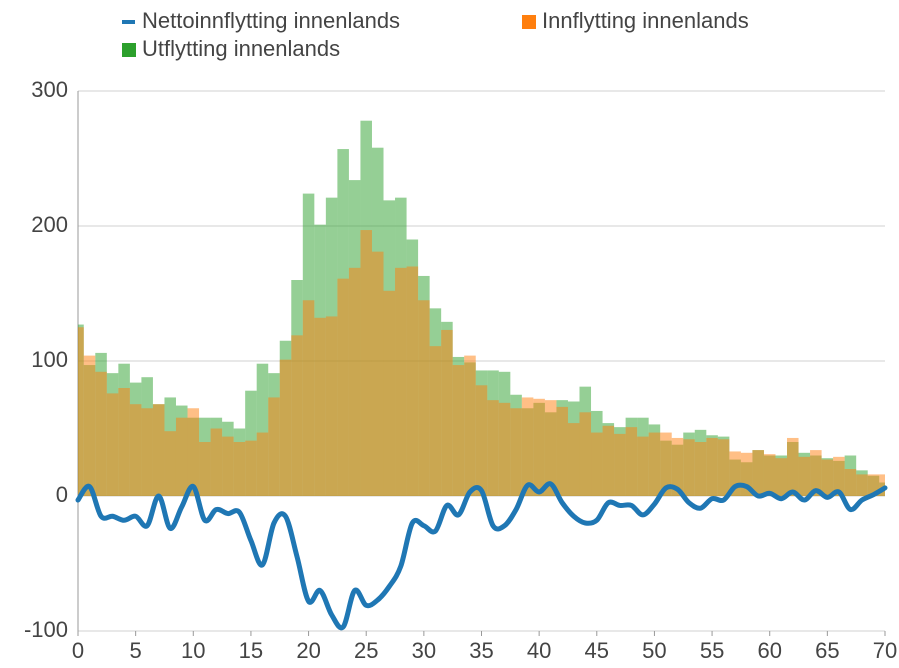  I want to click on x-tick-label: 25, so click(366, 650).